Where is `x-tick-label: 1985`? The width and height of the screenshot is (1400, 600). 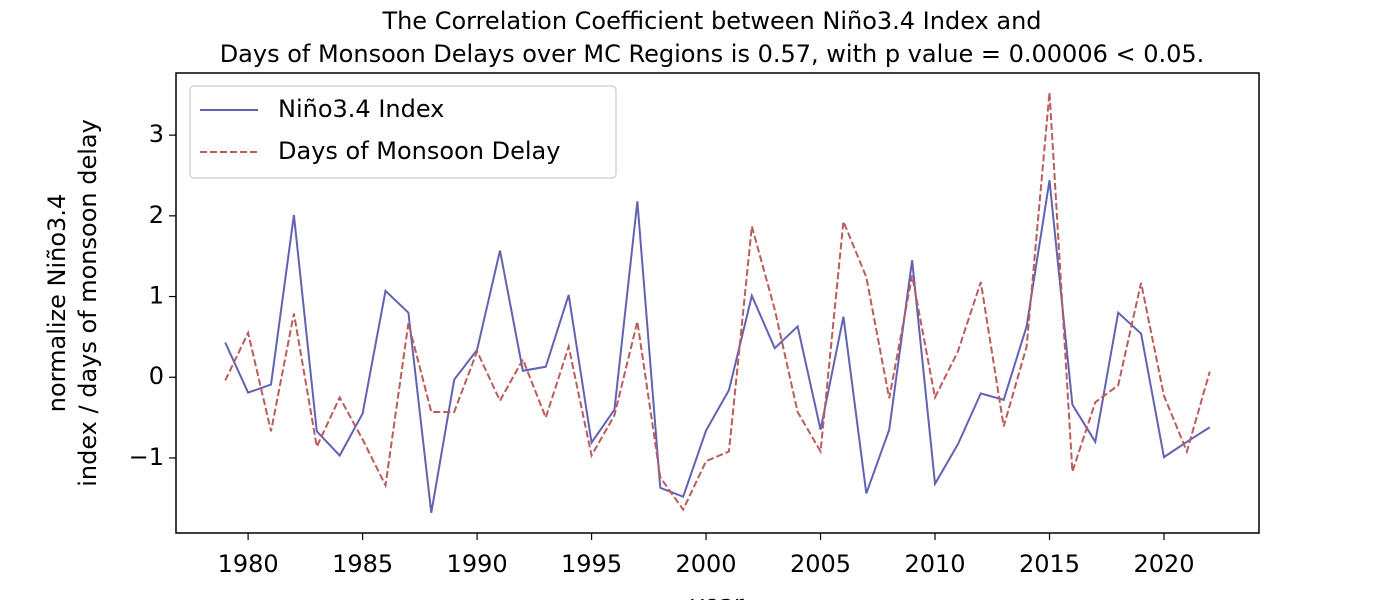
x-tick-label: 1985 is located at coordinates (362, 564).